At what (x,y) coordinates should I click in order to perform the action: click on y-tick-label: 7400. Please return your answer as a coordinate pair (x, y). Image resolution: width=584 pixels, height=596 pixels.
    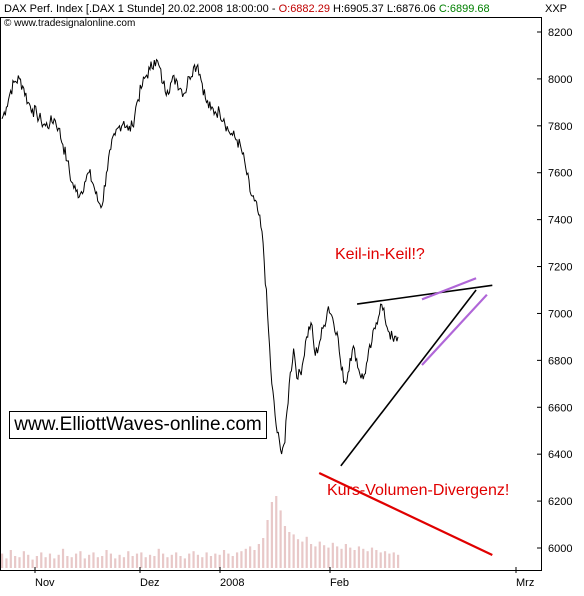
    Looking at the image, I should click on (560, 221).